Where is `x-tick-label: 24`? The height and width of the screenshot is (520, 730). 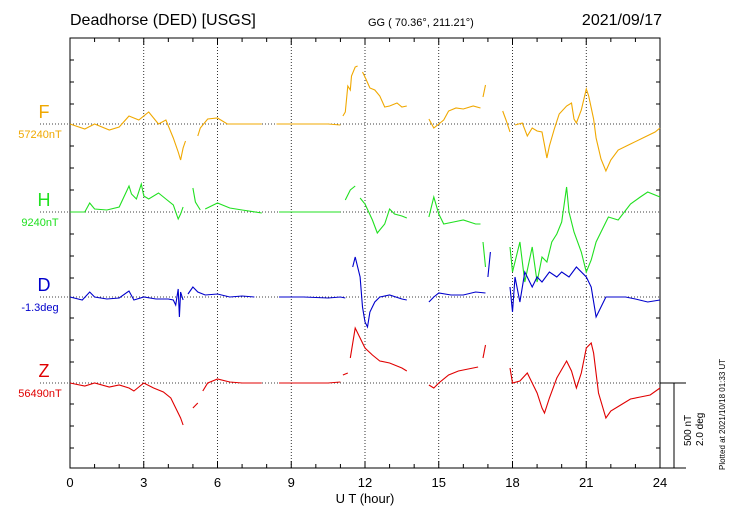 x-tick-label: 24 is located at coordinates (660, 482).